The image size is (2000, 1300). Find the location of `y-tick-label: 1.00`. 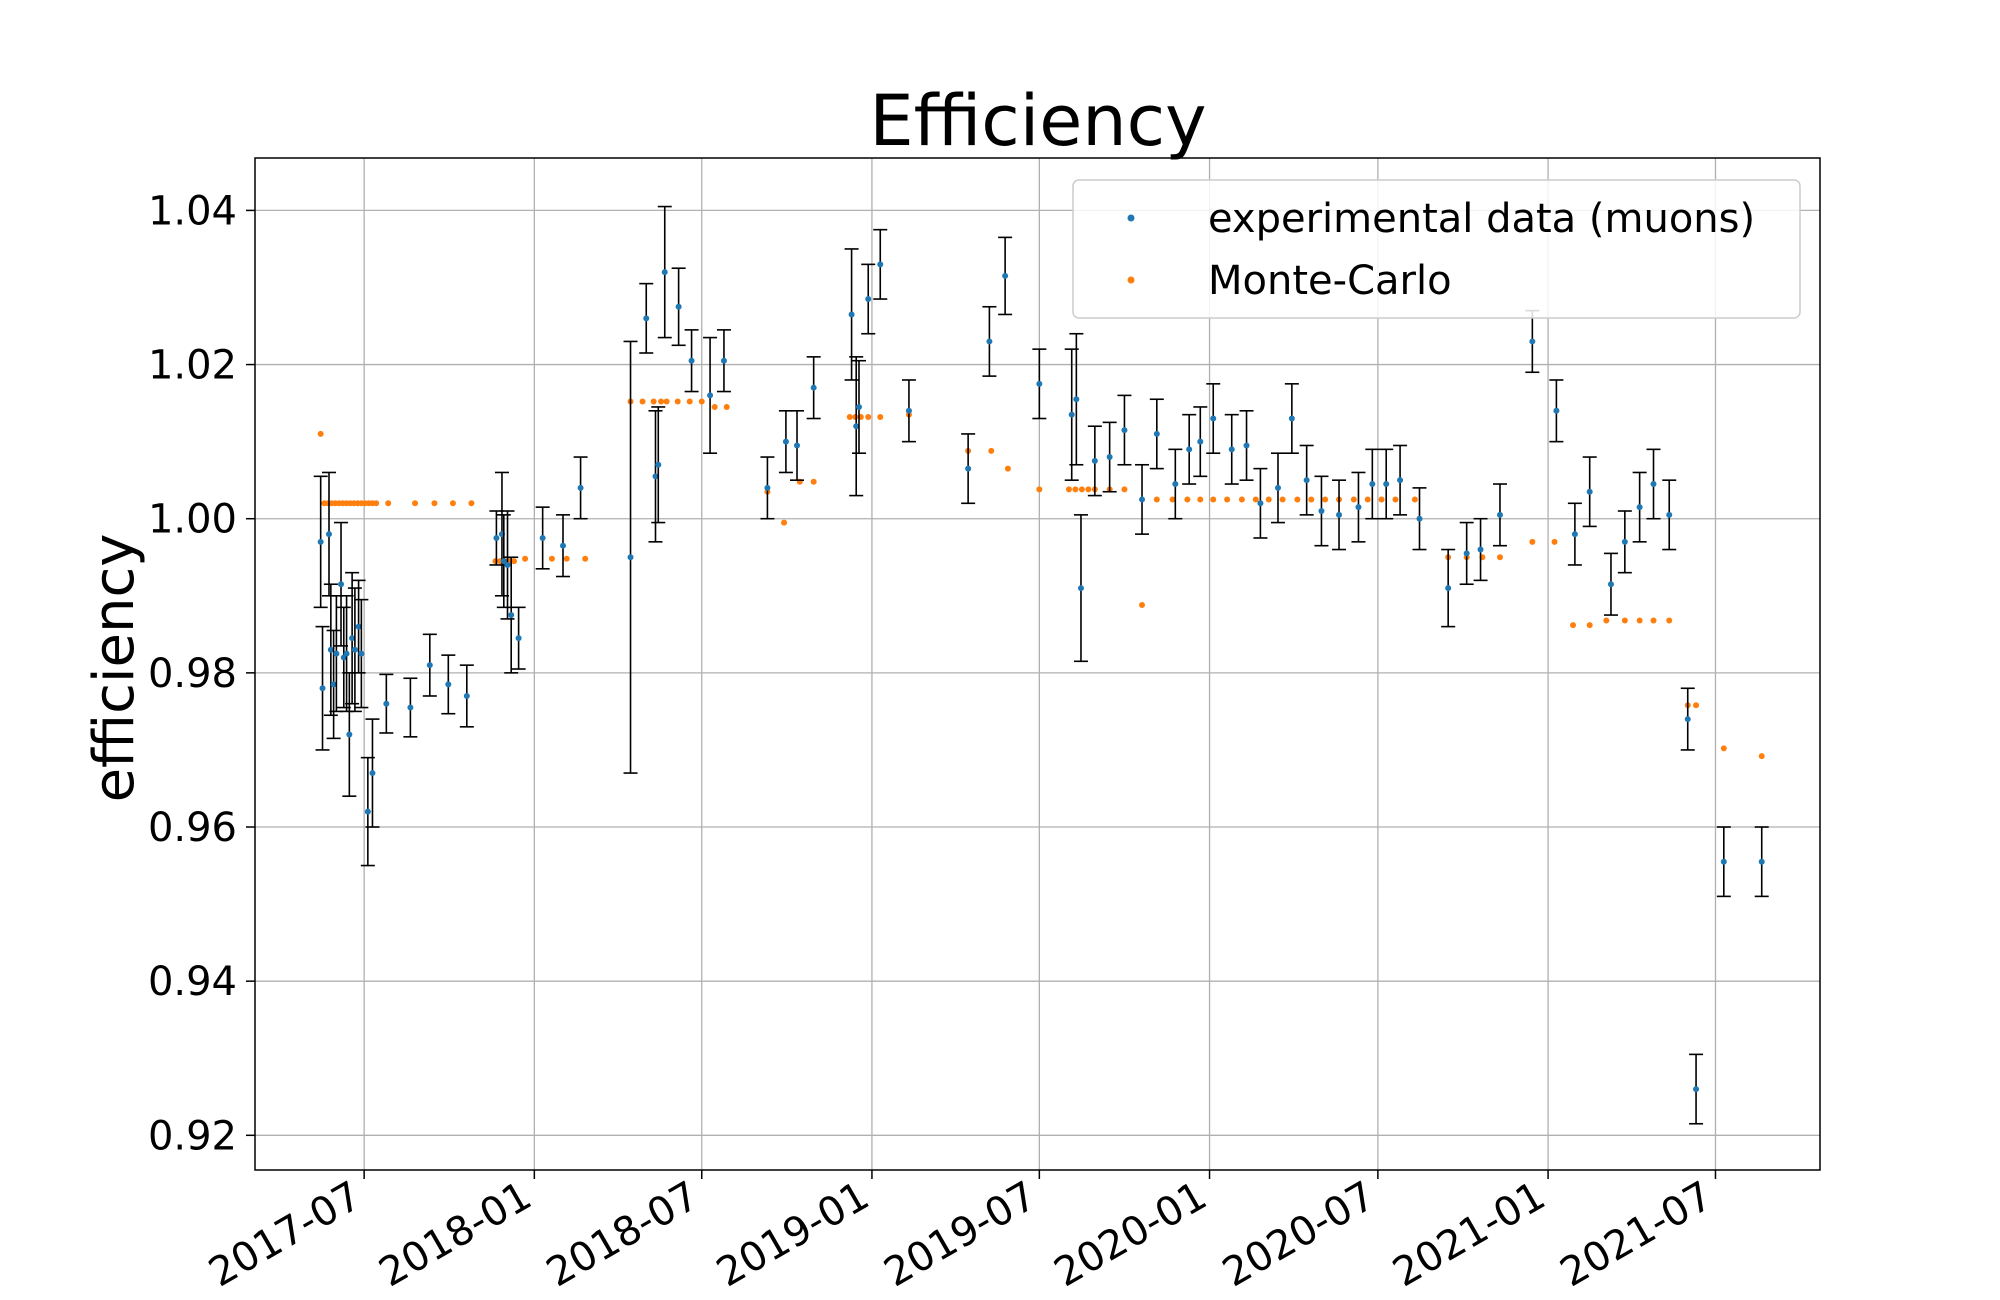

y-tick-label: 1.00 is located at coordinates (192, 520).